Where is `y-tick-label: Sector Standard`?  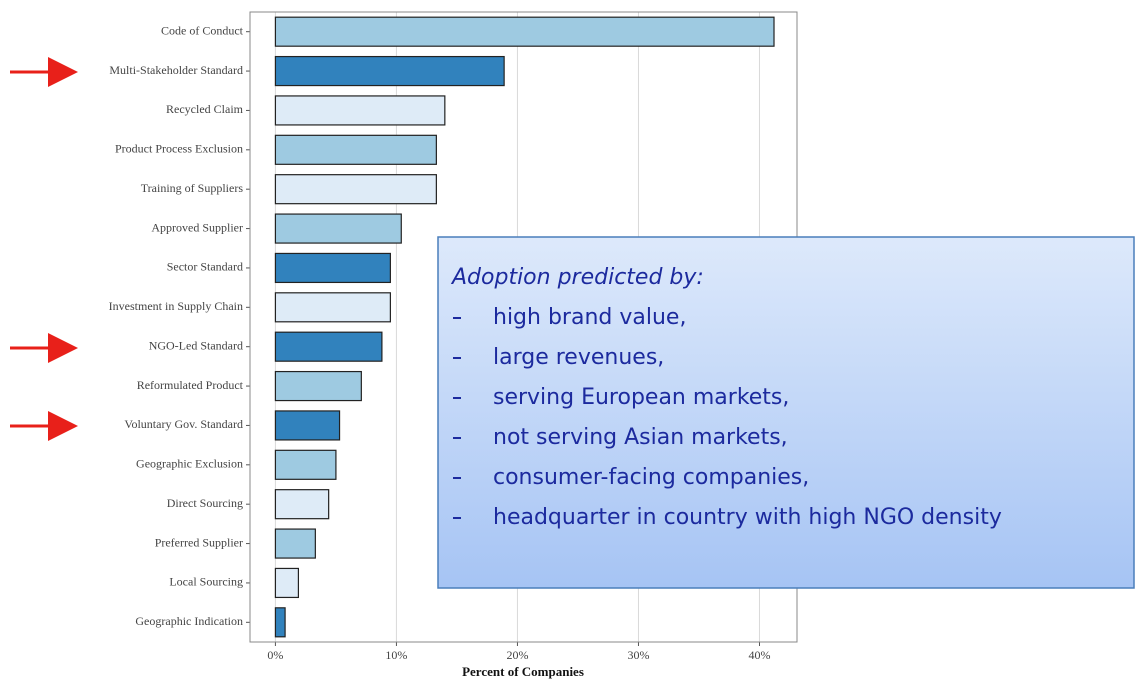 y-tick-label: Sector Standard is located at coordinates (205, 267).